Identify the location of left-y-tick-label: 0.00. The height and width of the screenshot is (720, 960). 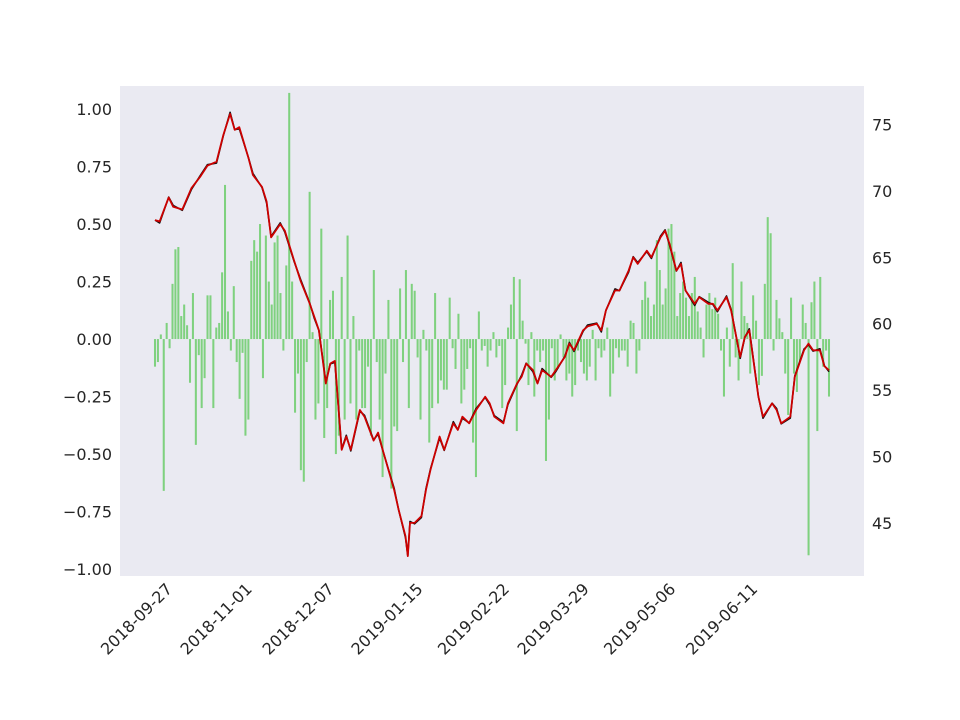
(94, 339).